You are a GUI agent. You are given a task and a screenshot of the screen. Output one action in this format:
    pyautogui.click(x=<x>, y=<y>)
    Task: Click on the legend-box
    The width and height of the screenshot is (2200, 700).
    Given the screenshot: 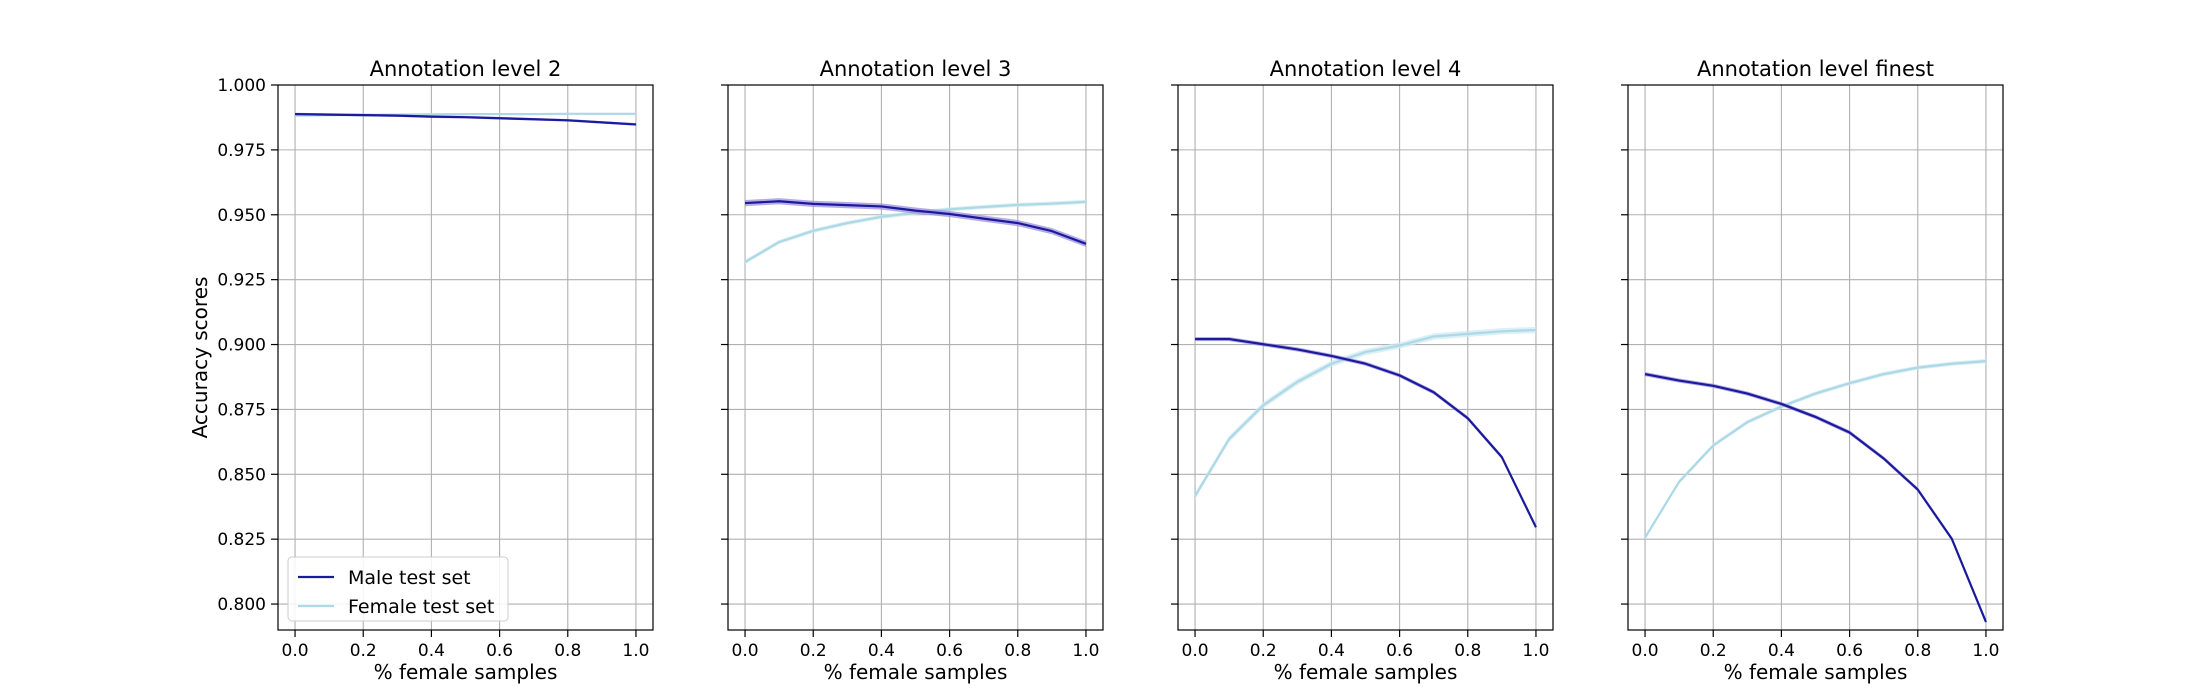 What is the action you would take?
    pyautogui.click(x=398, y=589)
    